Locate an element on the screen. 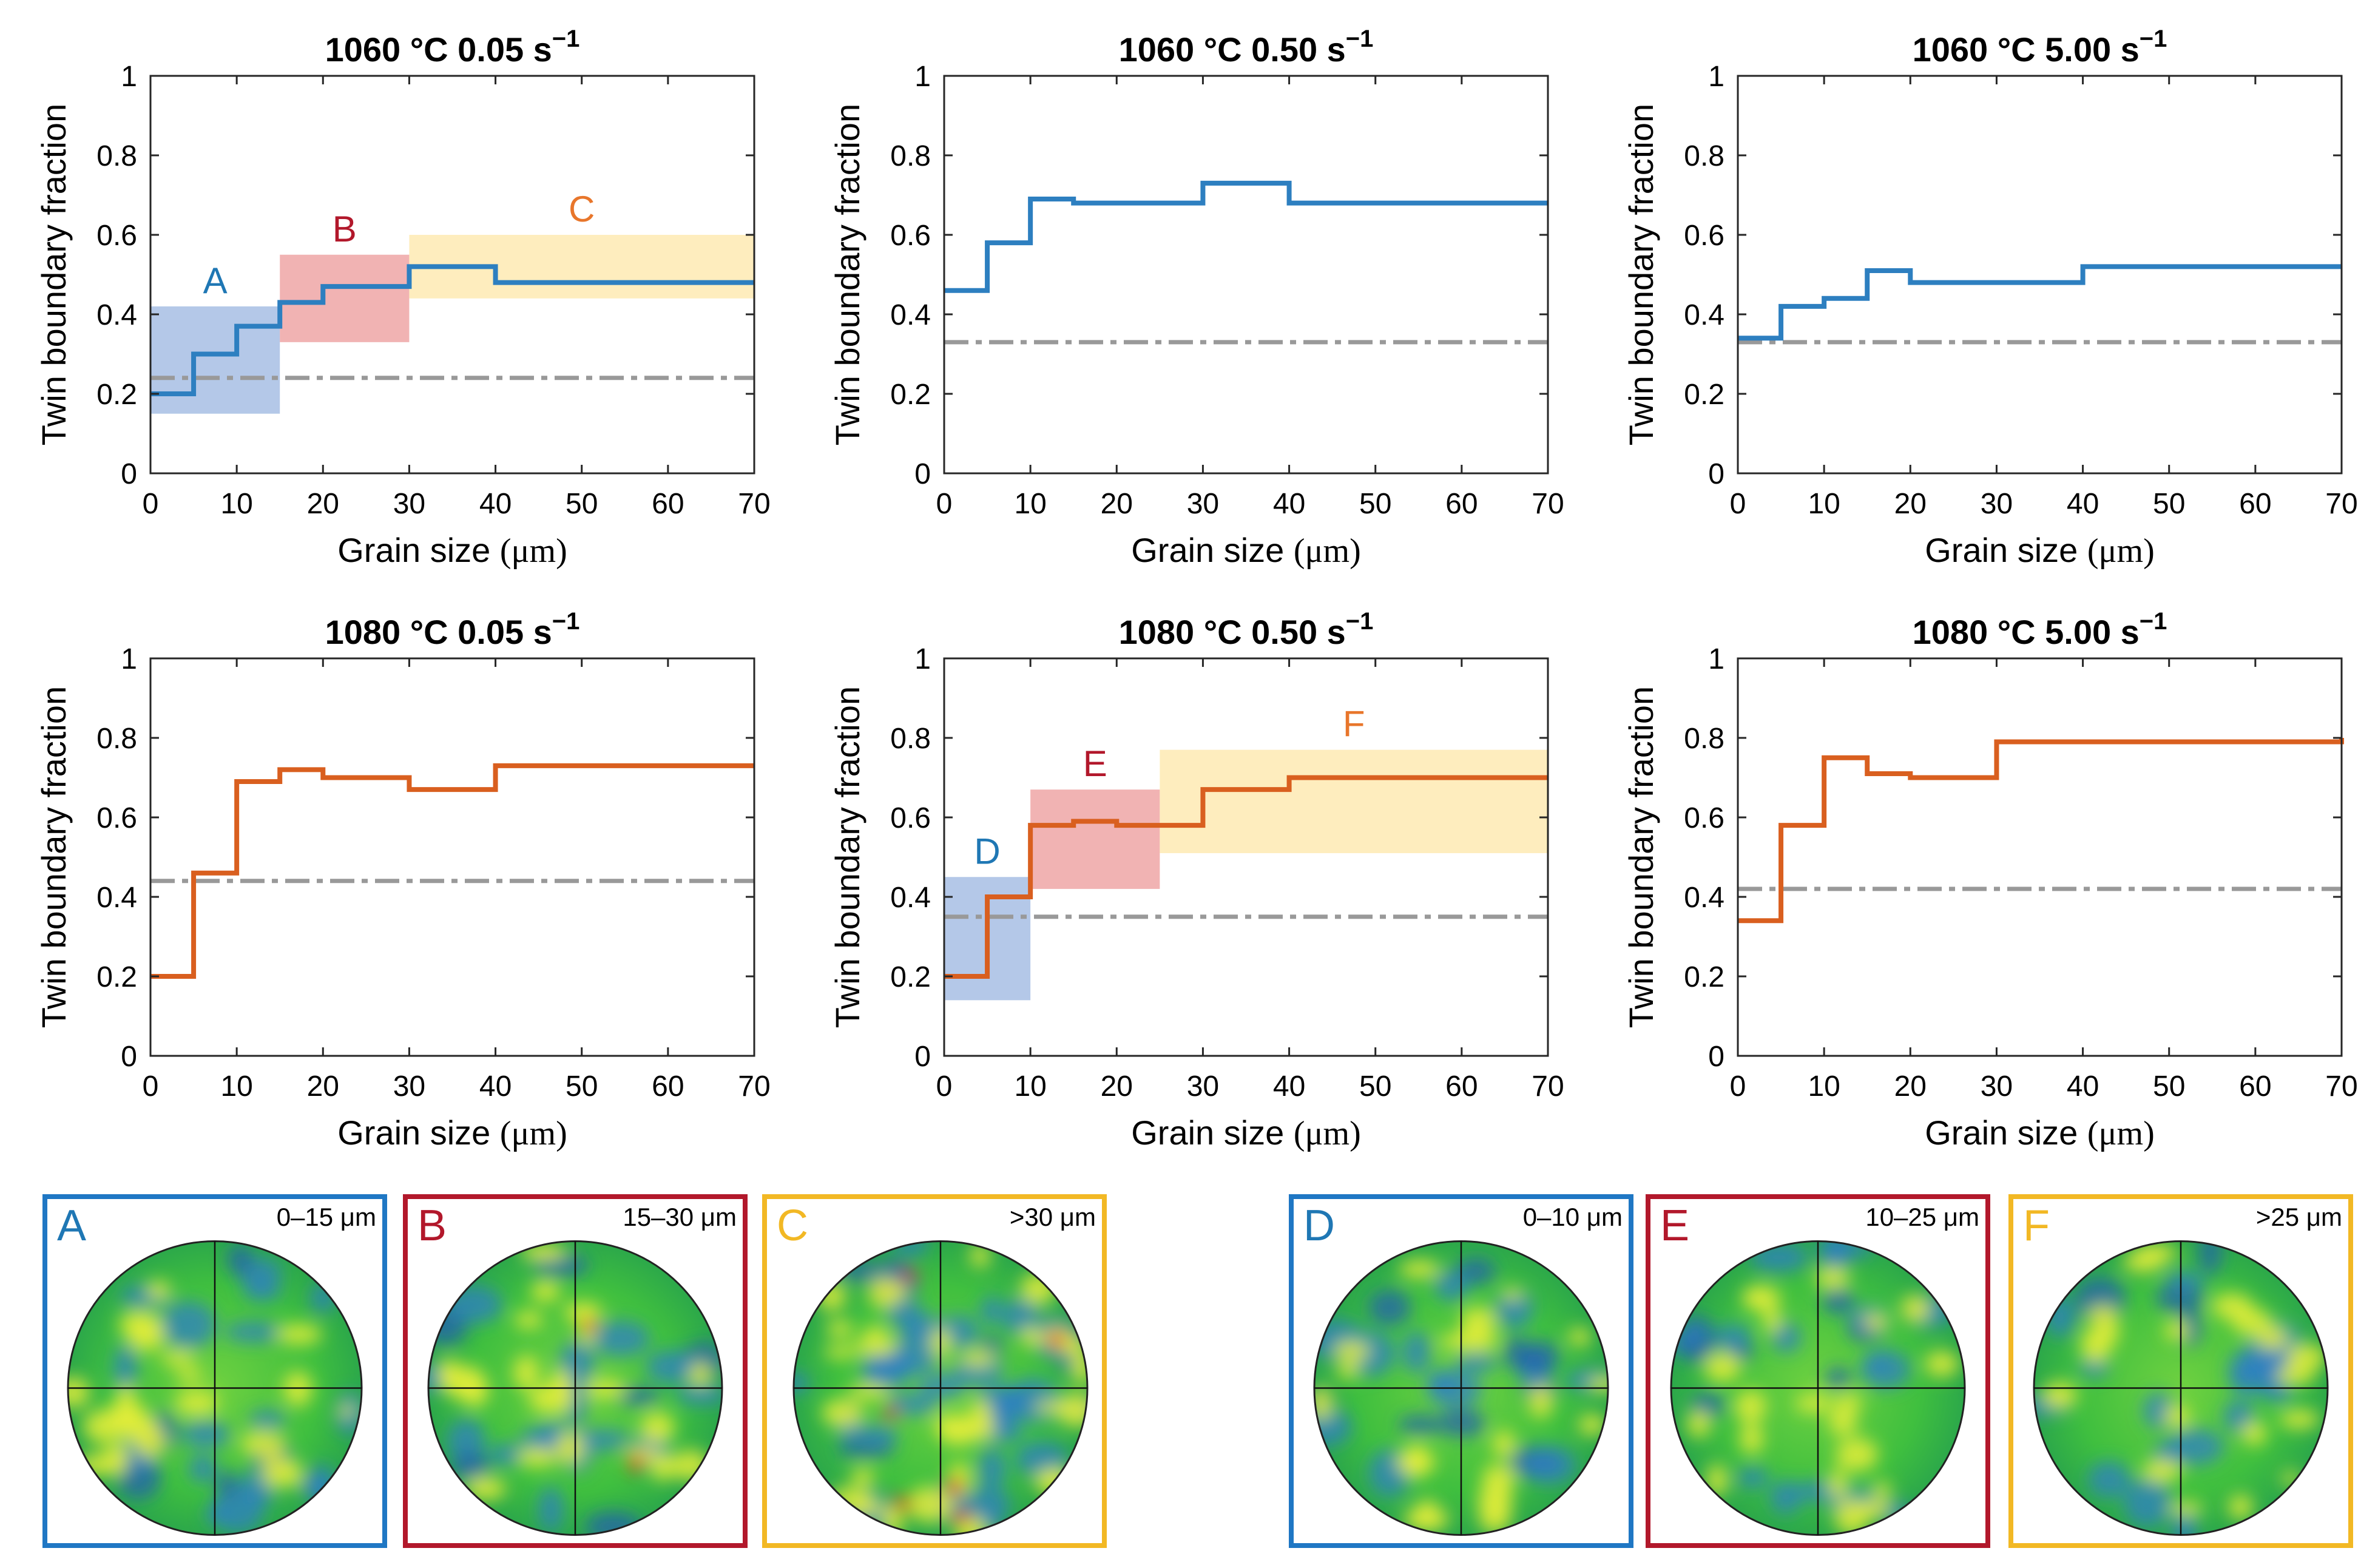  pole-figure-letter: F is located at coordinates (2037, 1225).